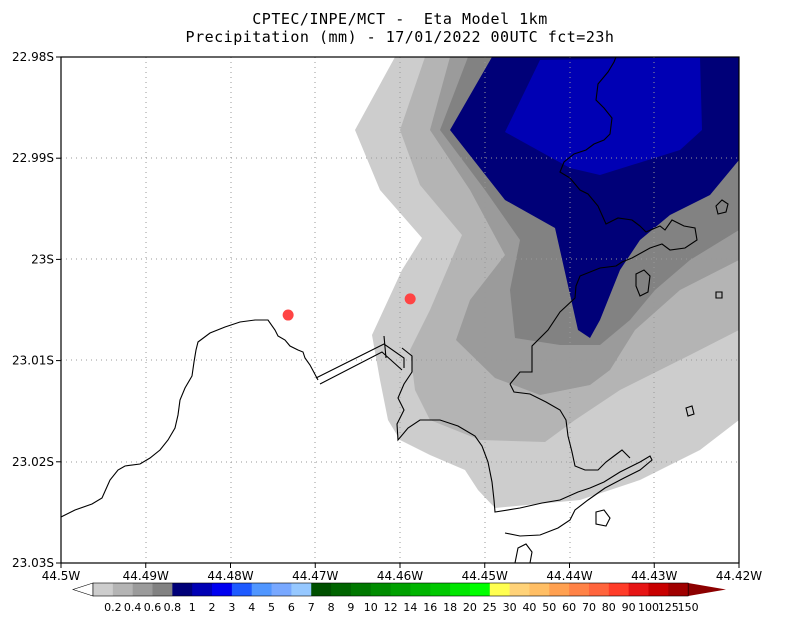 This screenshot has height=618, width=800. What do you see at coordinates (739, 576) in the screenshot?
I see `x-tick-label: 44.42W` at bounding box center [739, 576].